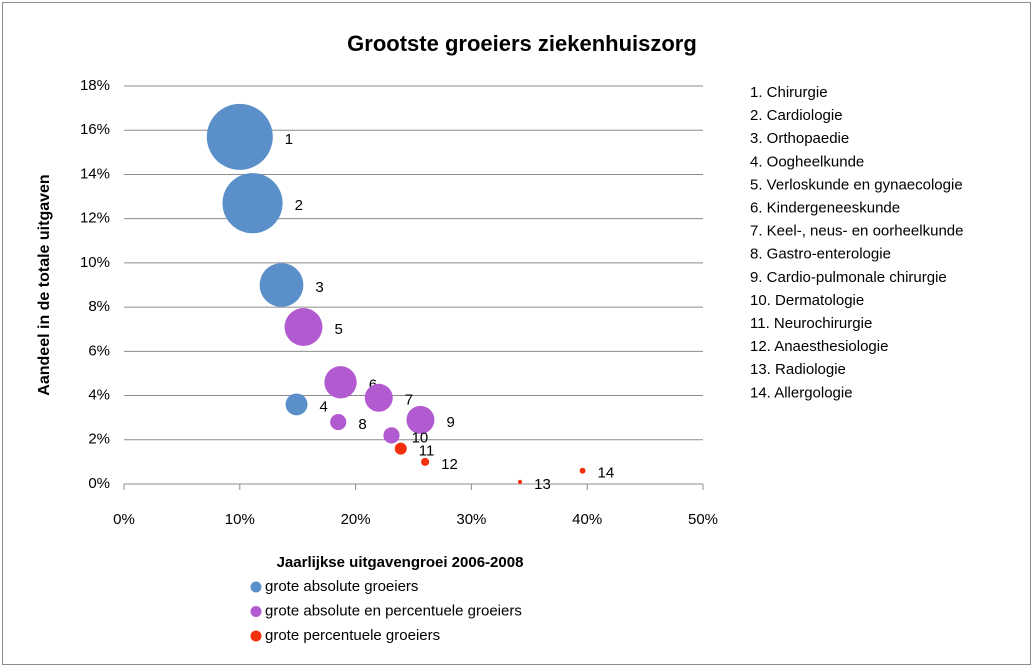 The width and height of the screenshot is (1034, 668). Describe the element at coordinates (856, 231) in the screenshot. I see `category-list-item: 7. Keel-, neus- en oorheelkunde` at that location.